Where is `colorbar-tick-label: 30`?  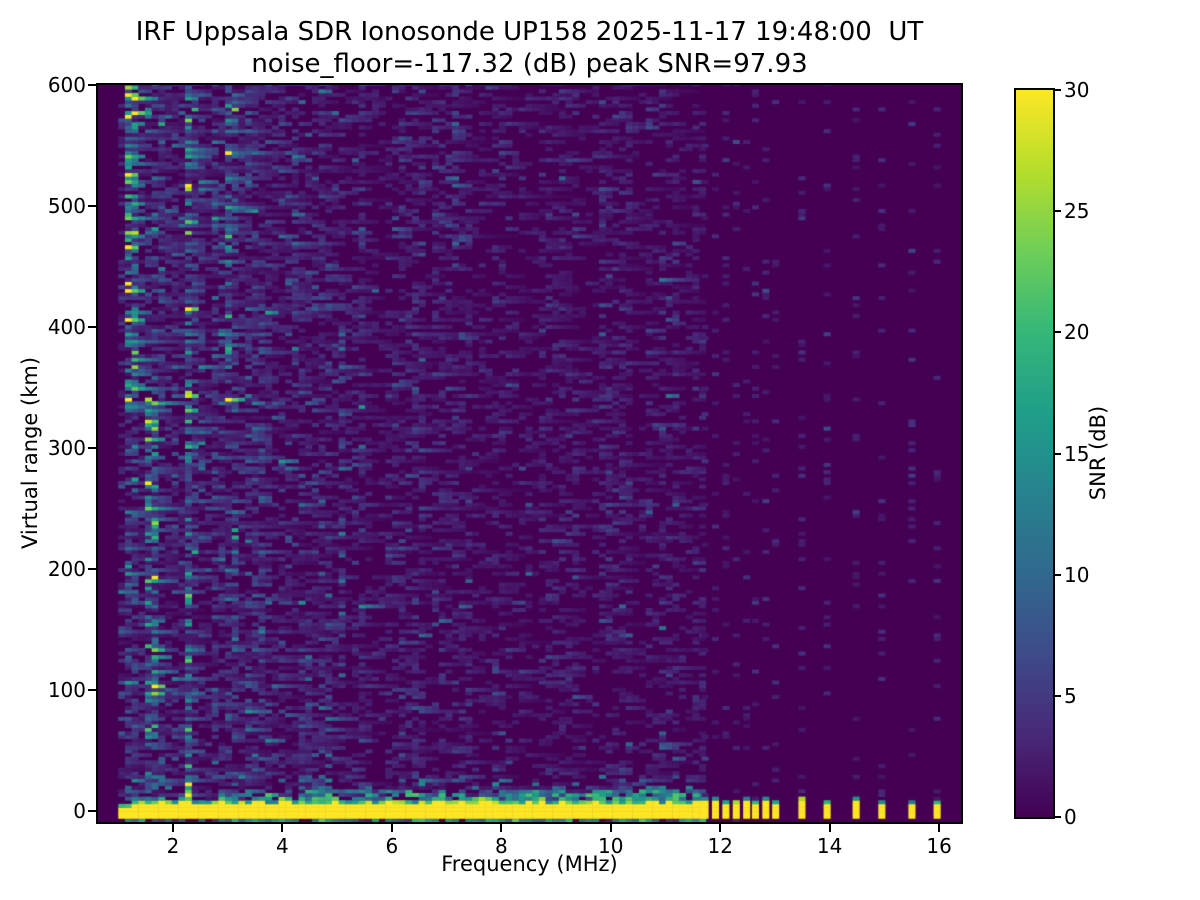 colorbar-tick-label: 30 is located at coordinates (1077, 90).